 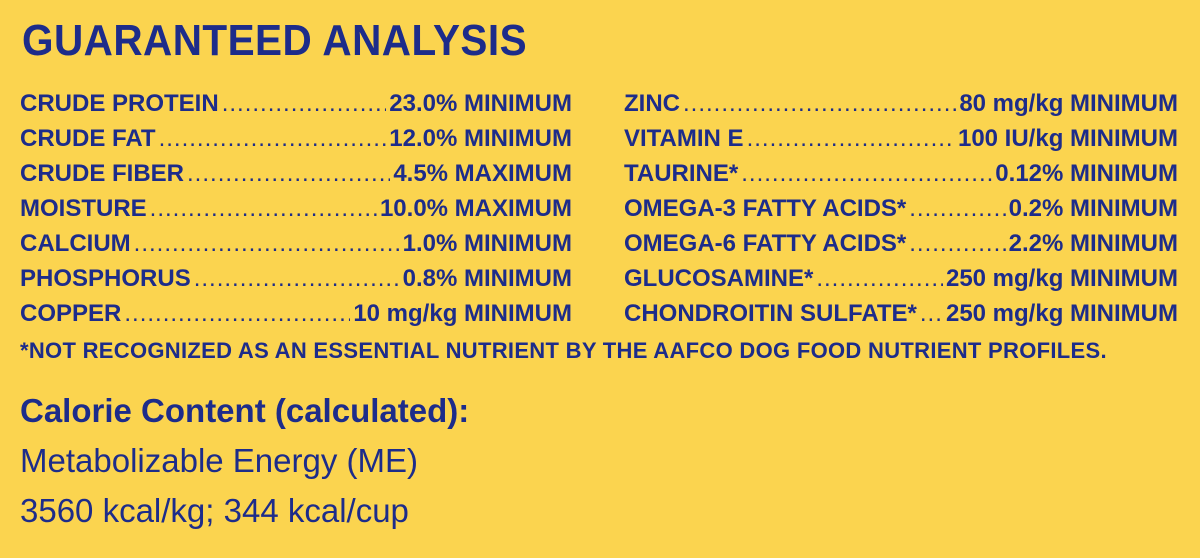 I want to click on nutrient-value: 0.12% MINIMUM, so click(x=1086, y=173).